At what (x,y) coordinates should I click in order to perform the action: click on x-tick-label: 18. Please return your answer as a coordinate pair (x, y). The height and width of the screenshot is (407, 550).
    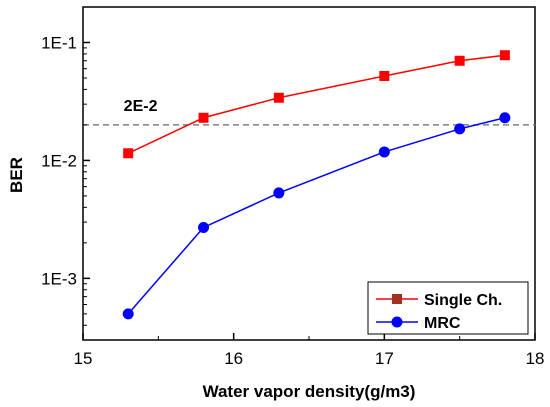
    Looking at the image, I should click on (535, 358).